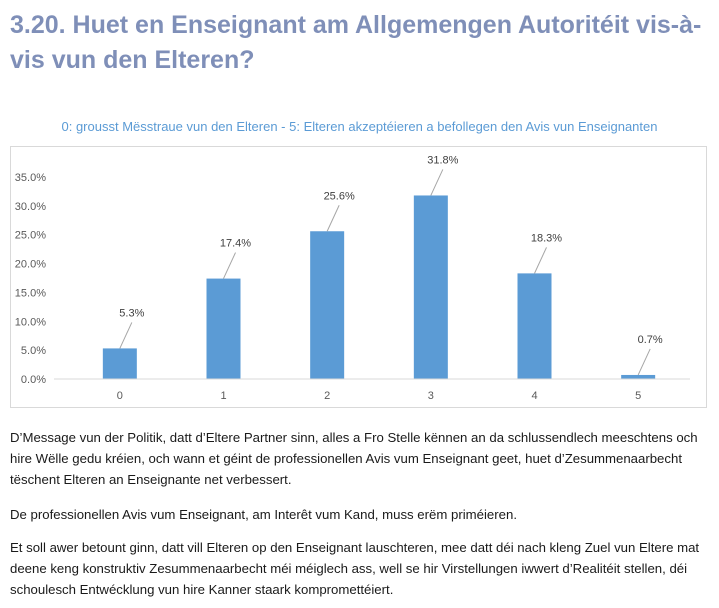 This screenshot has width=719, height=608. What do you see at coordinates (431, 396) in the screenshot?
I see `x-tick-label: 3` at bounding box center [431, 396].